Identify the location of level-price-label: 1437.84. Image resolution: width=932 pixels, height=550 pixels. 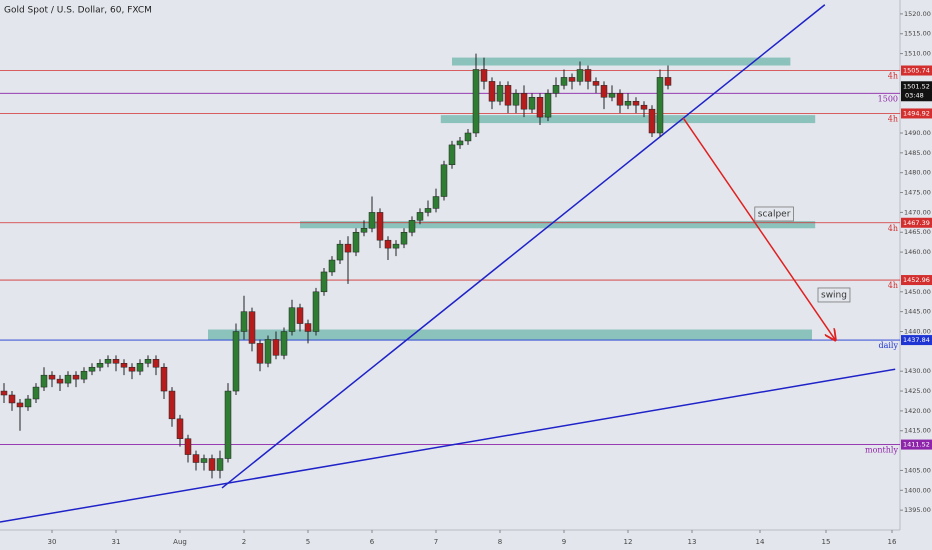
(916, 340).